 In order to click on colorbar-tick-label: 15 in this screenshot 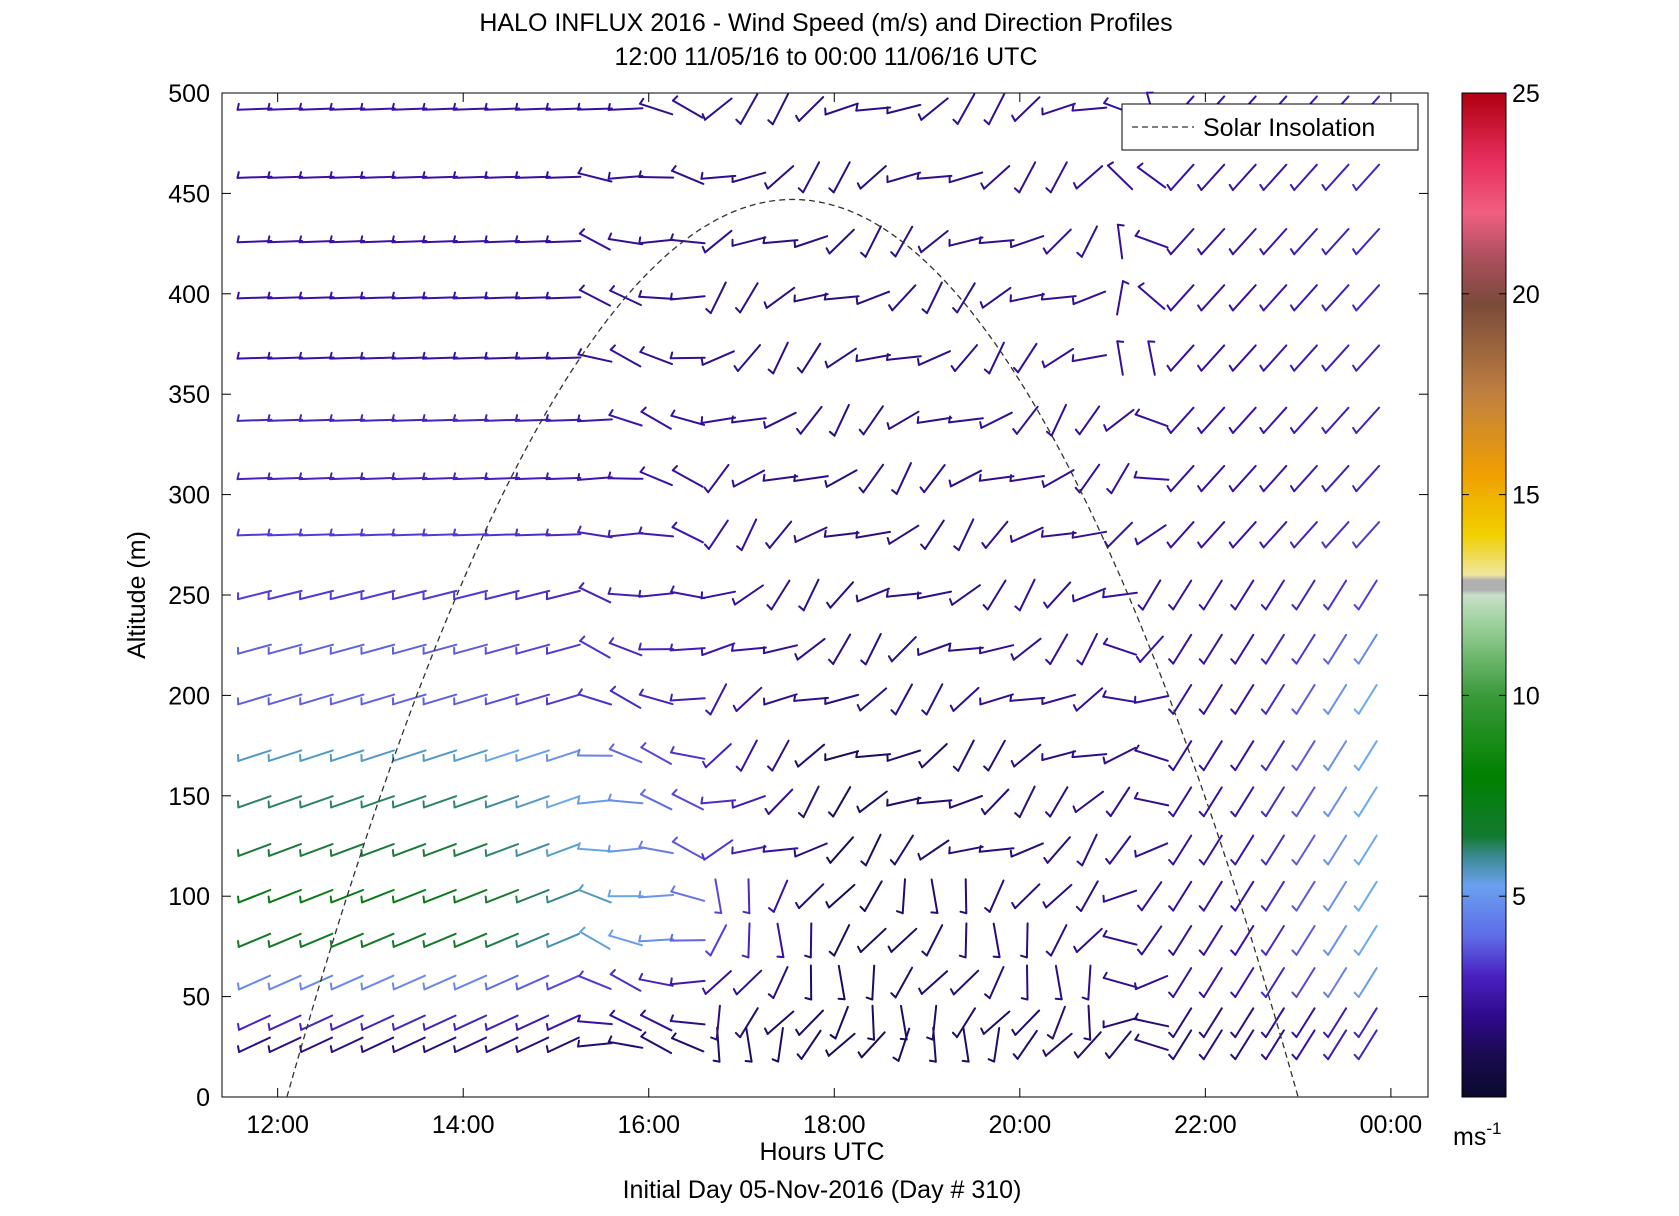, I will do `click(1526, 496)`.